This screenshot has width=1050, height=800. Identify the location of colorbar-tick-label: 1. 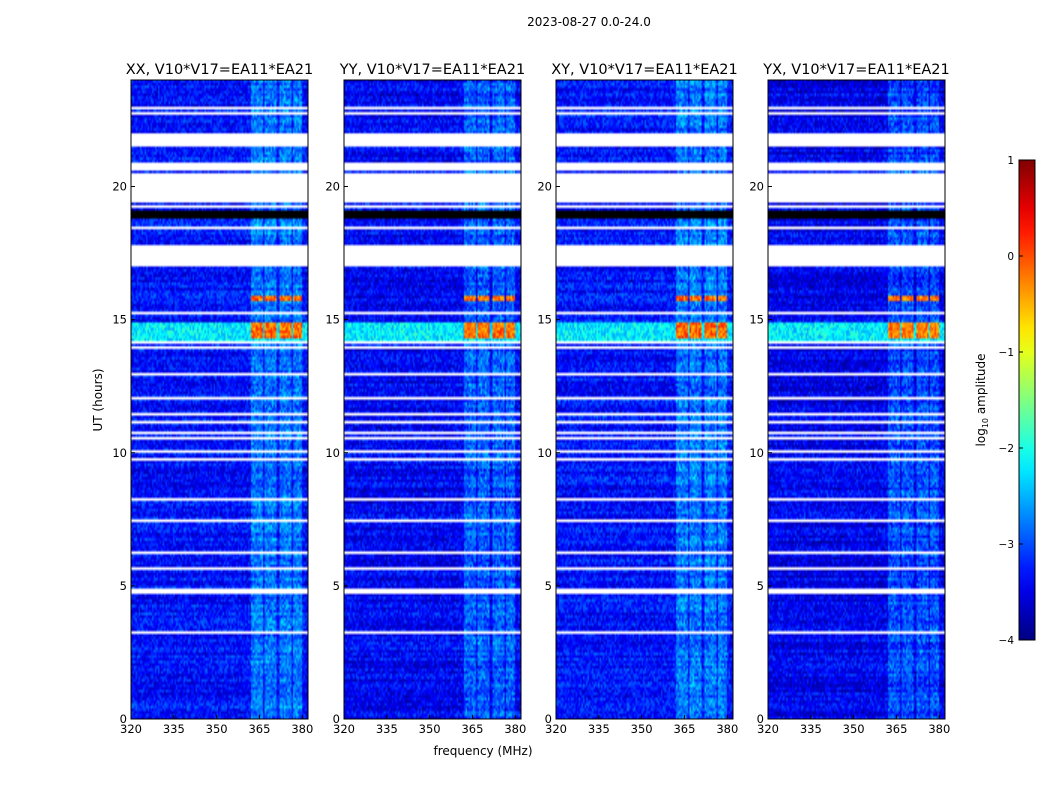
(1010, 161).